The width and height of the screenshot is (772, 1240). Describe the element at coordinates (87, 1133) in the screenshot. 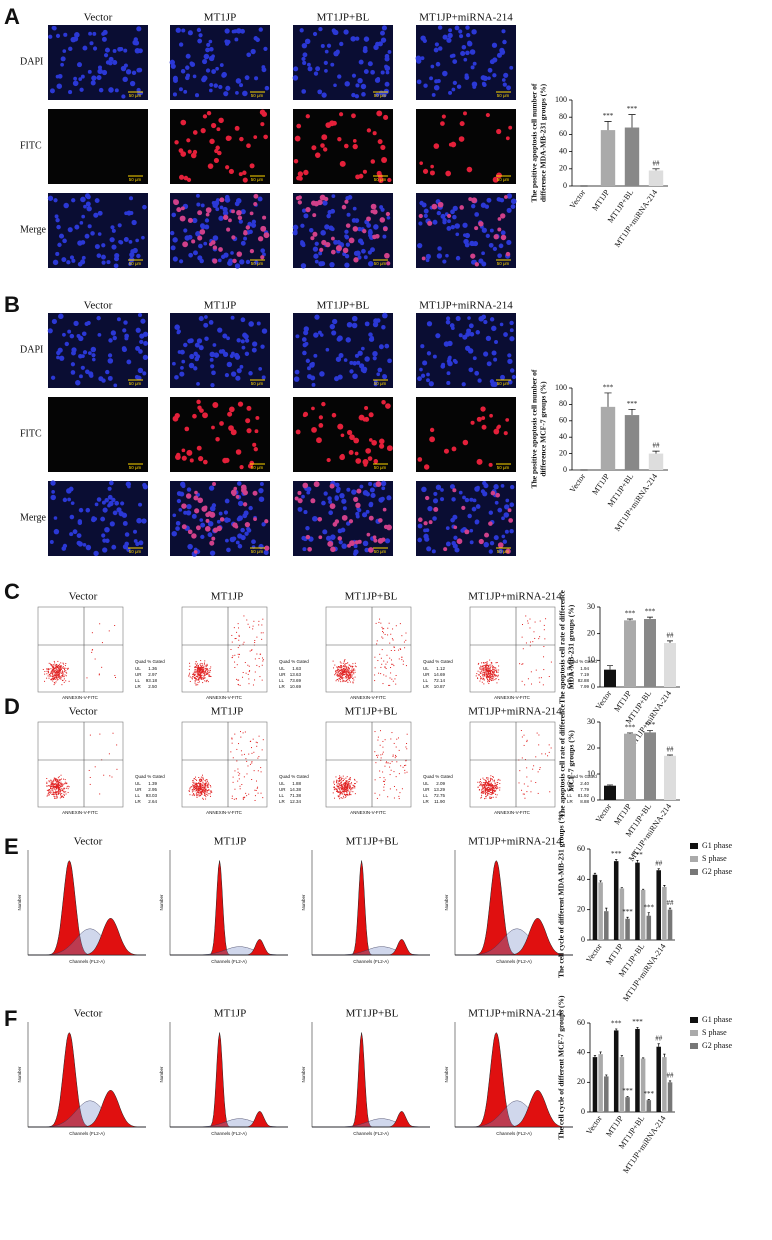

I see `x-axis-title: Channels (FL2-A)` at that location.